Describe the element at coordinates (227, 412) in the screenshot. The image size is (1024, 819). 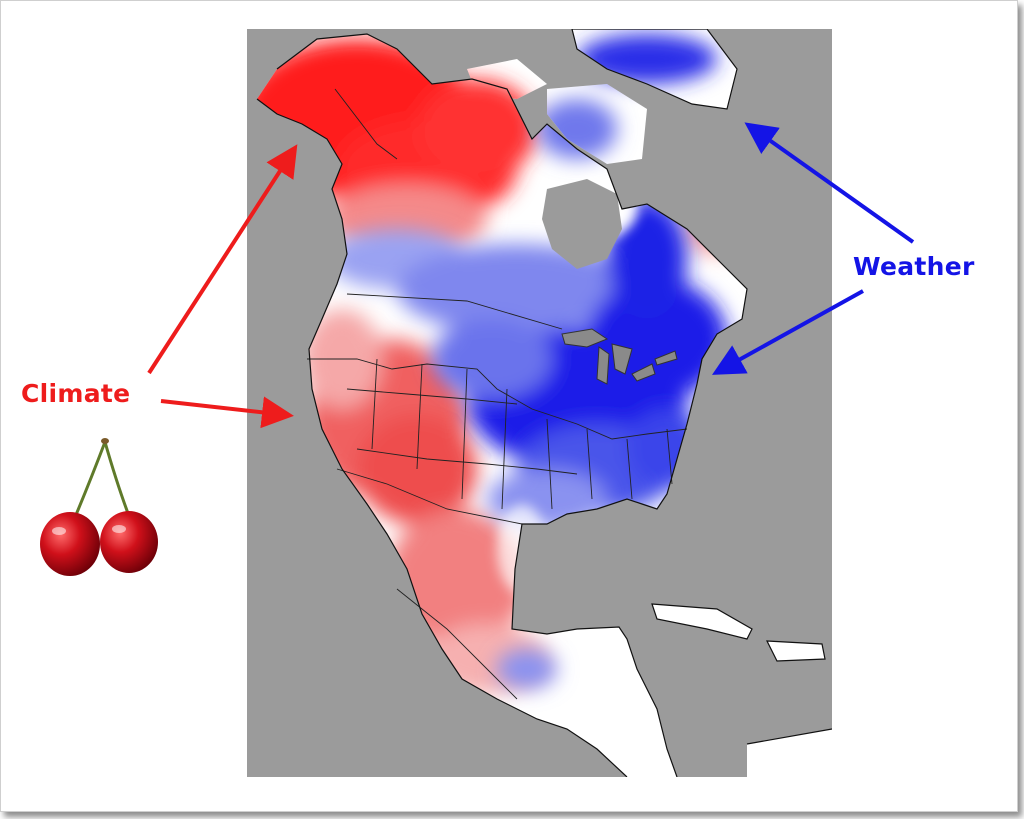
I see `climate-arrow-west-icon` at that location.